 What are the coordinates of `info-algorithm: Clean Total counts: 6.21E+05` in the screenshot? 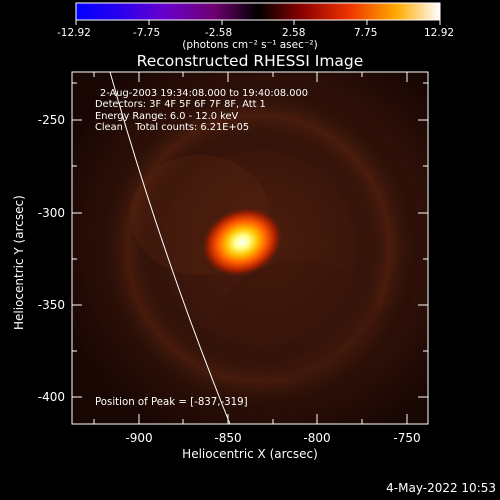 It's located at (172, 127).